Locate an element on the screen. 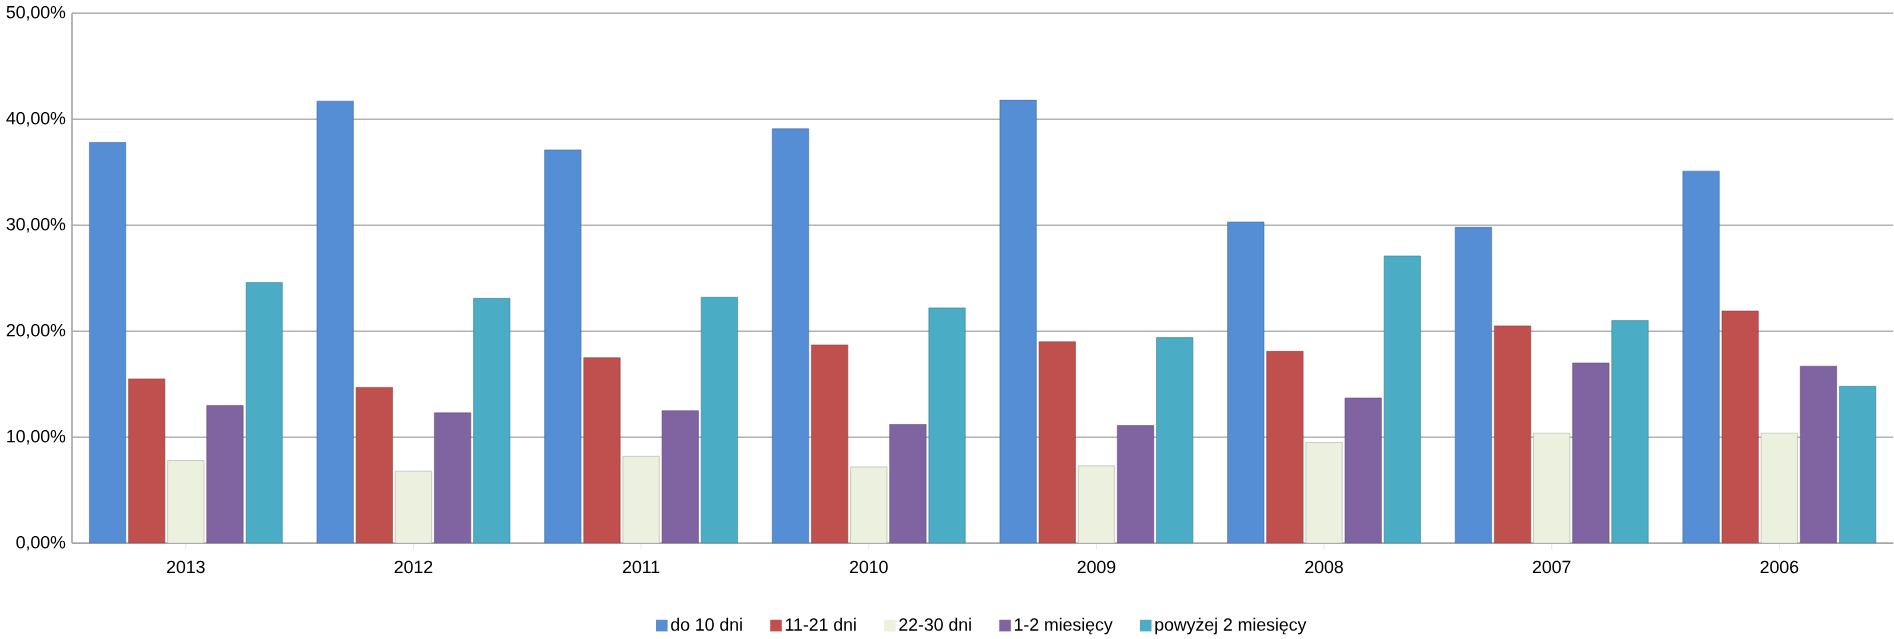 Image resolution: width=1894 pixels, height=639 pixels. legend-label: 22-30 dni is located at coordinates (935, 624).